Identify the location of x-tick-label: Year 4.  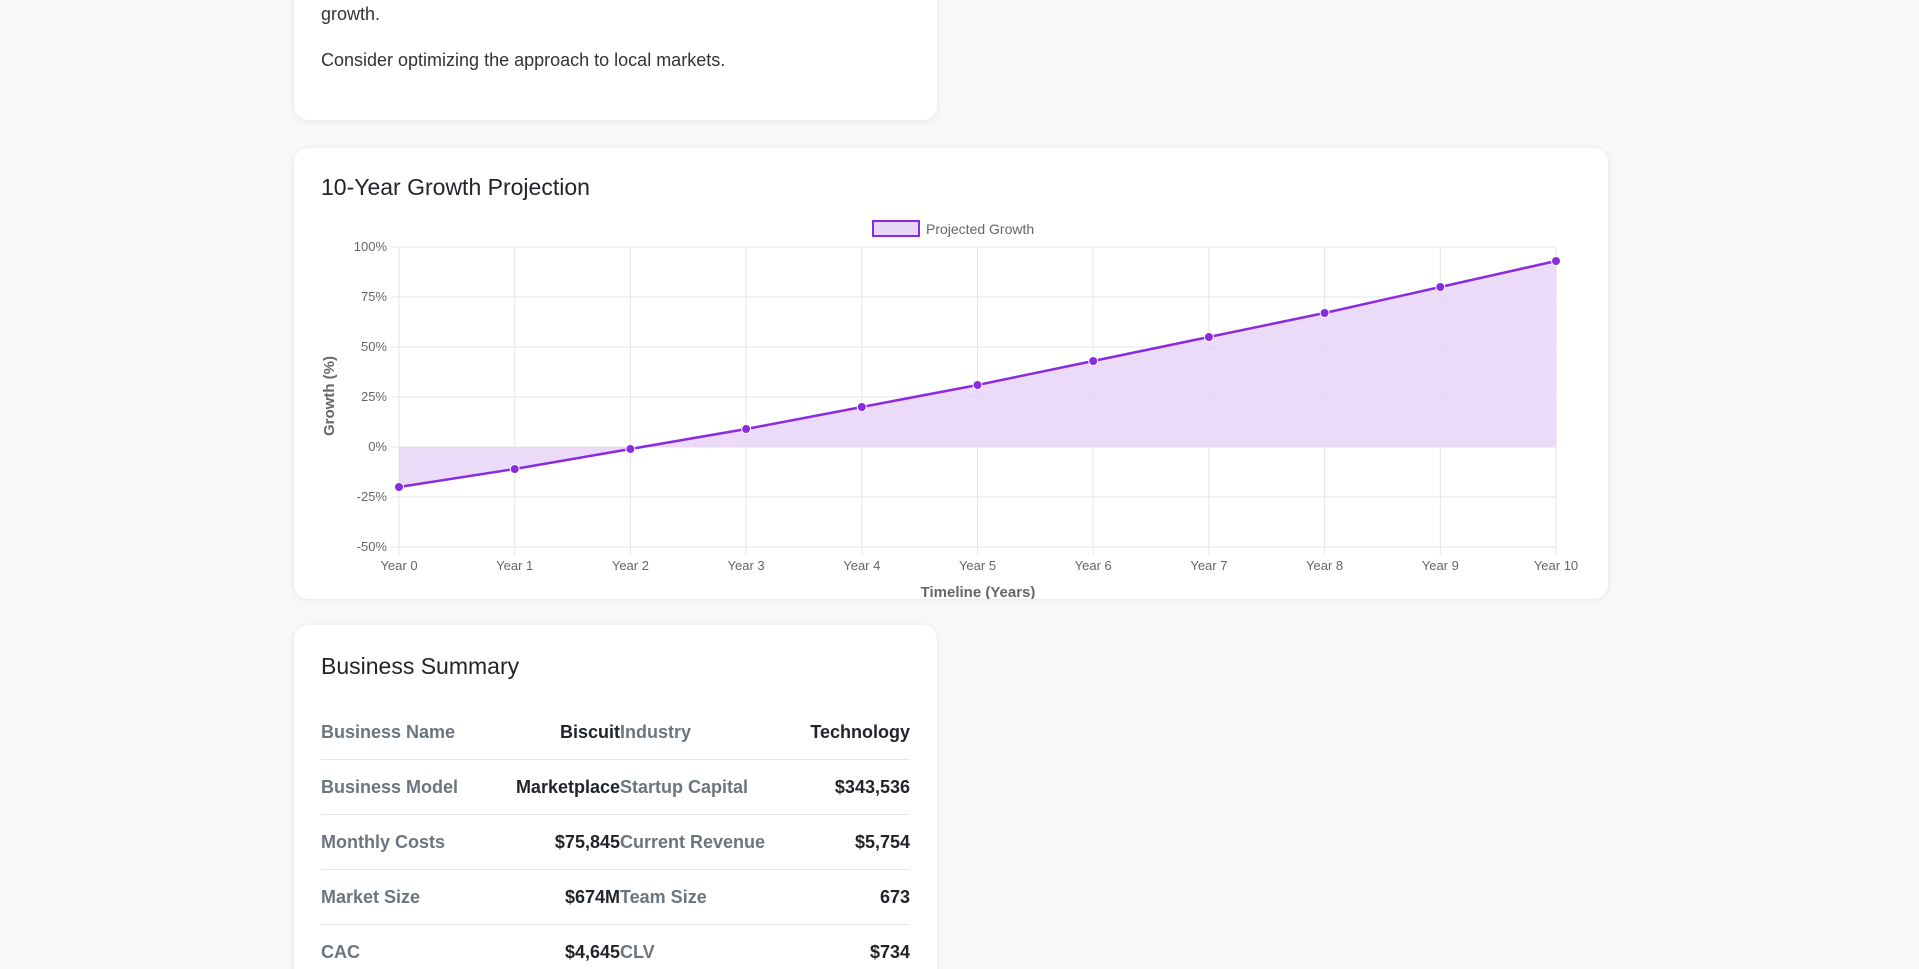
(861, 565).